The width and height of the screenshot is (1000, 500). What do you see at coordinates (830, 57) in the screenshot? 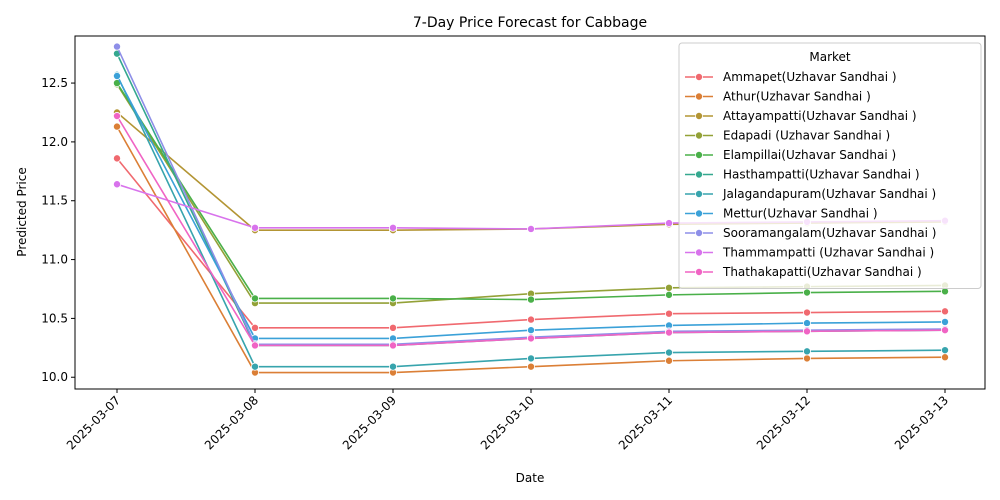
I see `legend-title: Market` at bounding box center [830, 57].